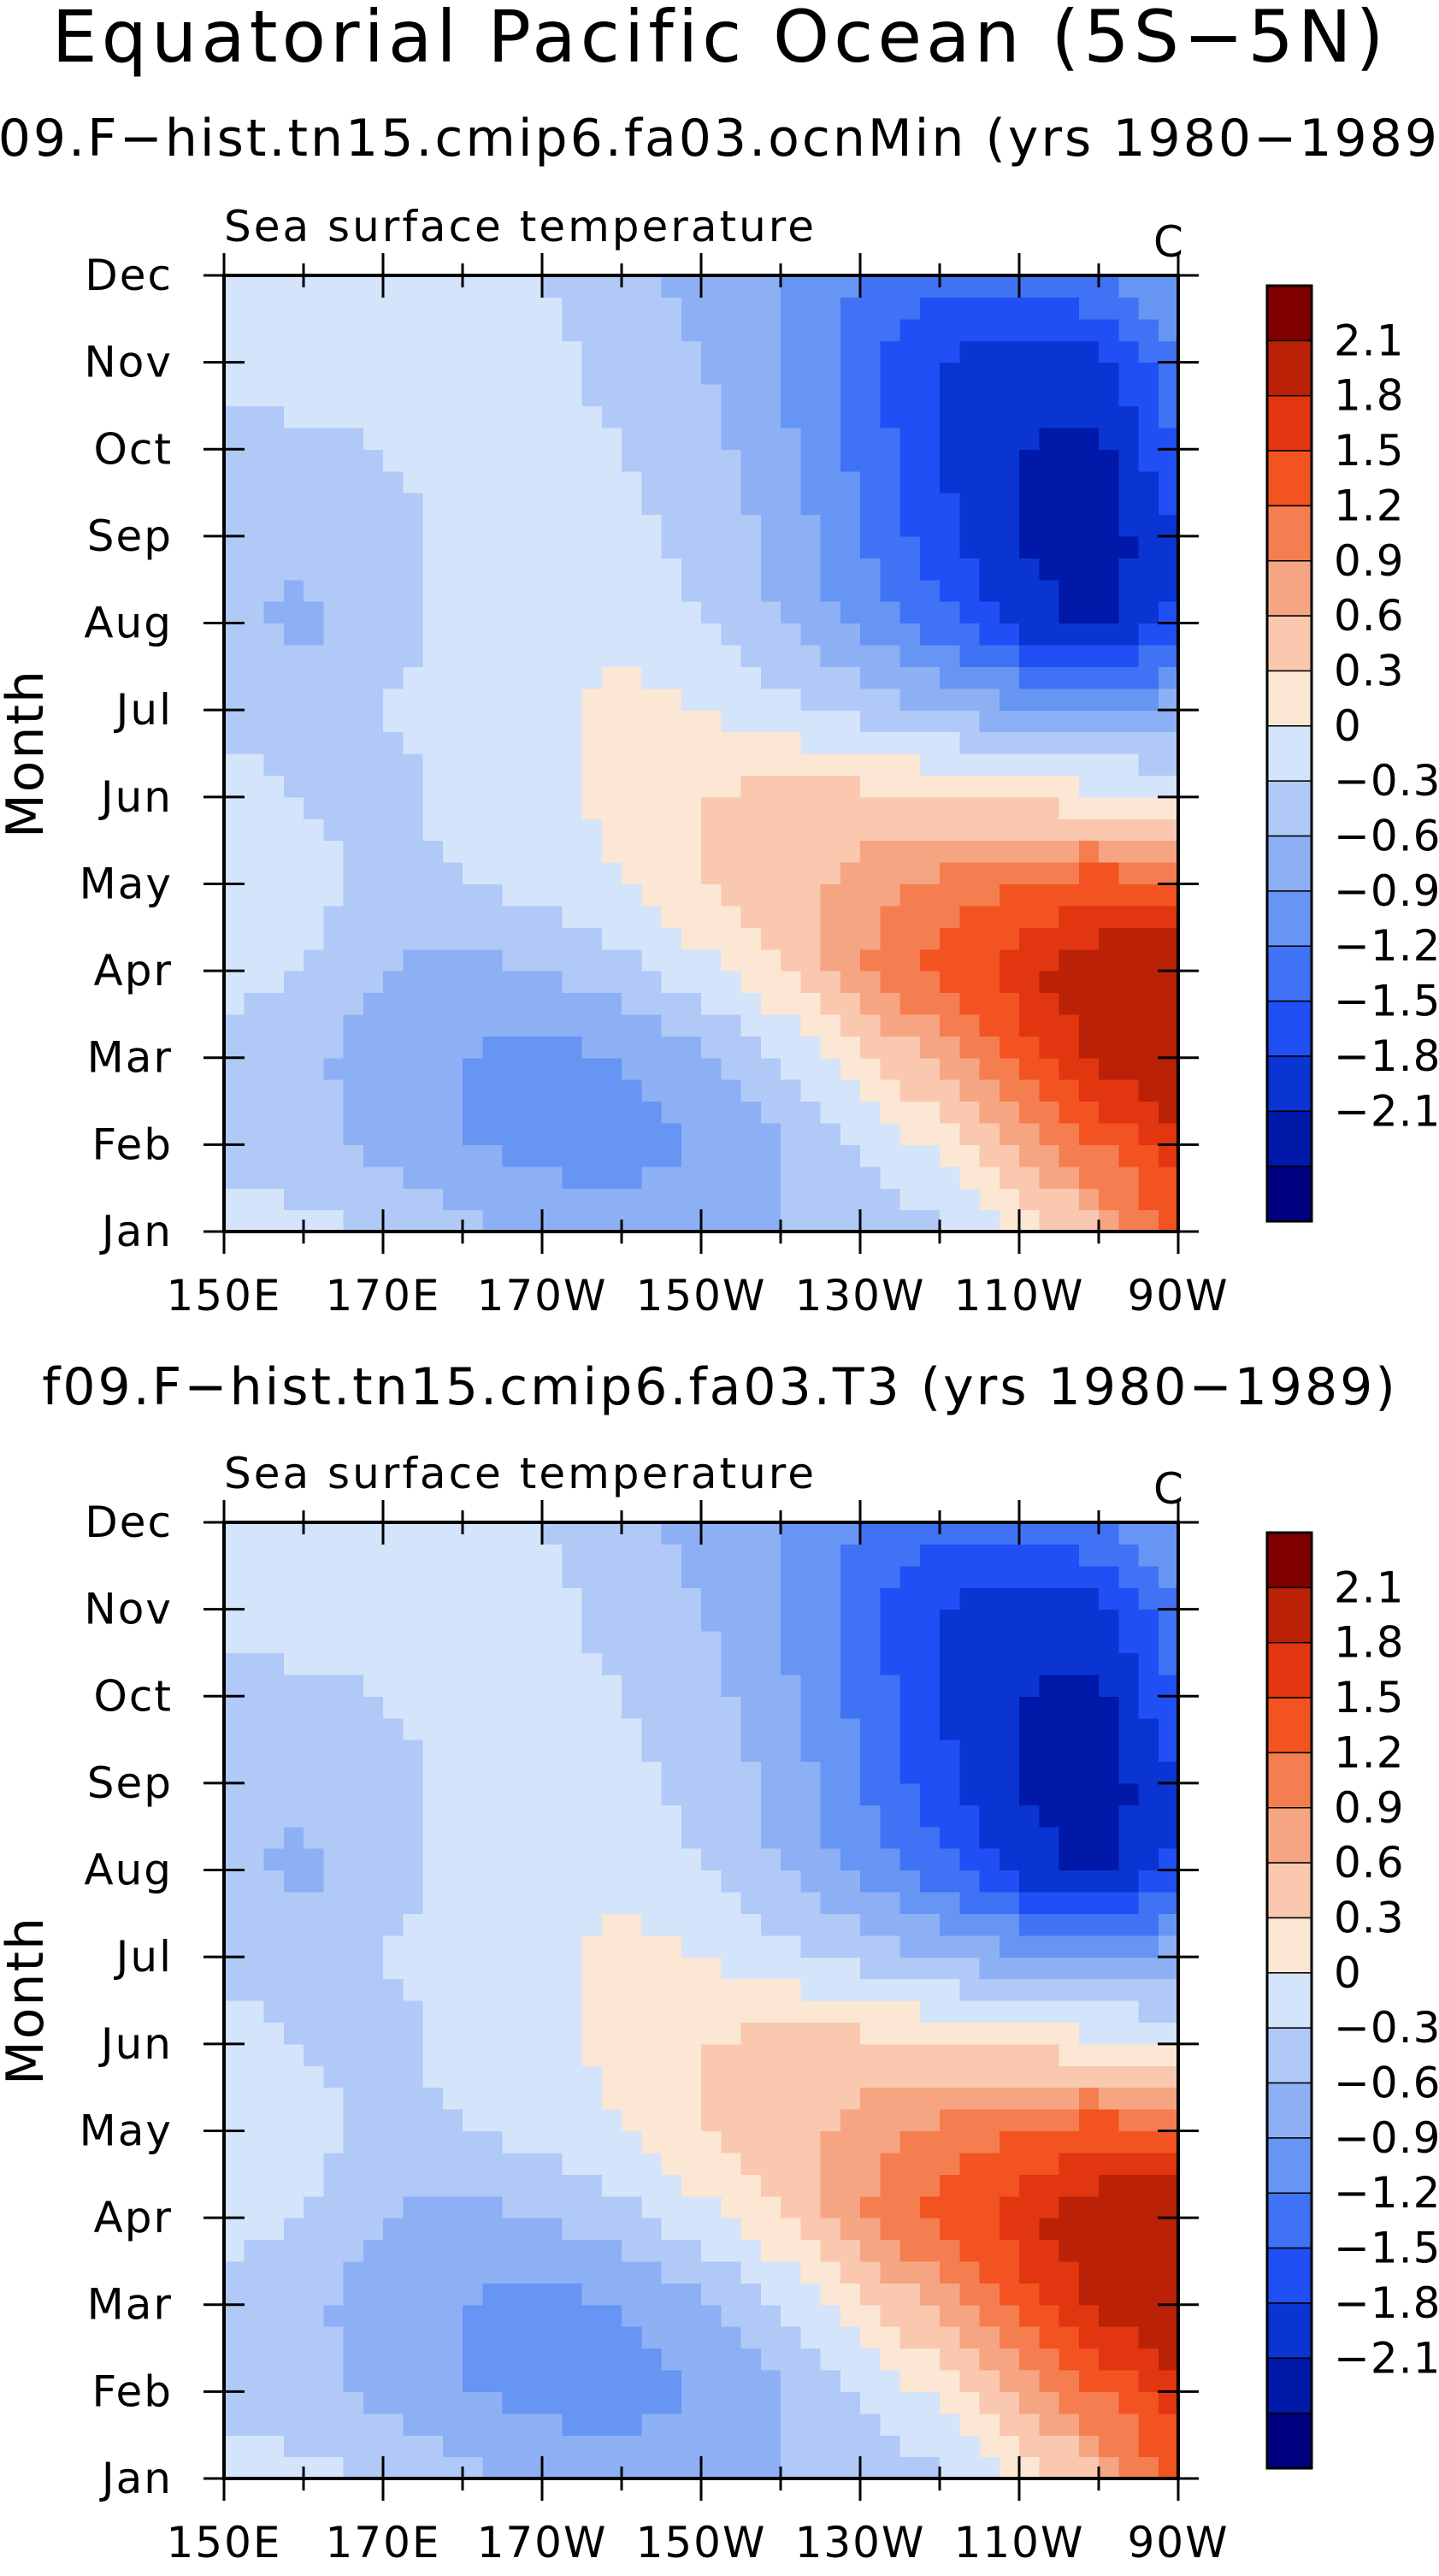  I want to click on units-label: C, so click(1169, 1489).